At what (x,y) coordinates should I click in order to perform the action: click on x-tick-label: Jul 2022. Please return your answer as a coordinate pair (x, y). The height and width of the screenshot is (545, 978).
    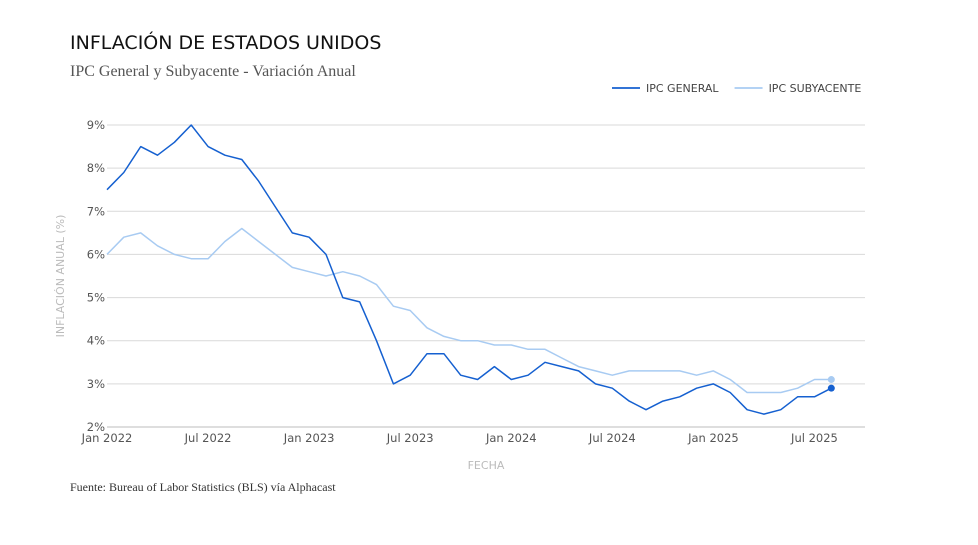
    Looking at the image, I should click on (208, 438).